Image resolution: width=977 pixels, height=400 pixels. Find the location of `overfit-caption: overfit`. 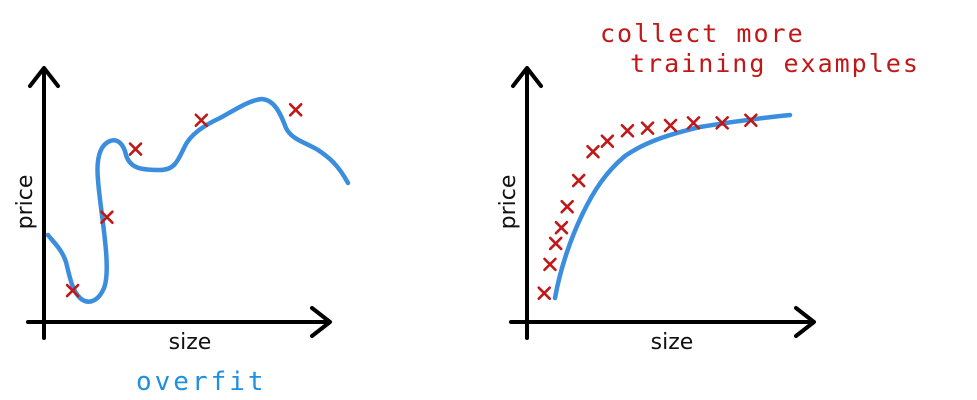

overfit-caption: overfit is located at coordinates (201, 382).